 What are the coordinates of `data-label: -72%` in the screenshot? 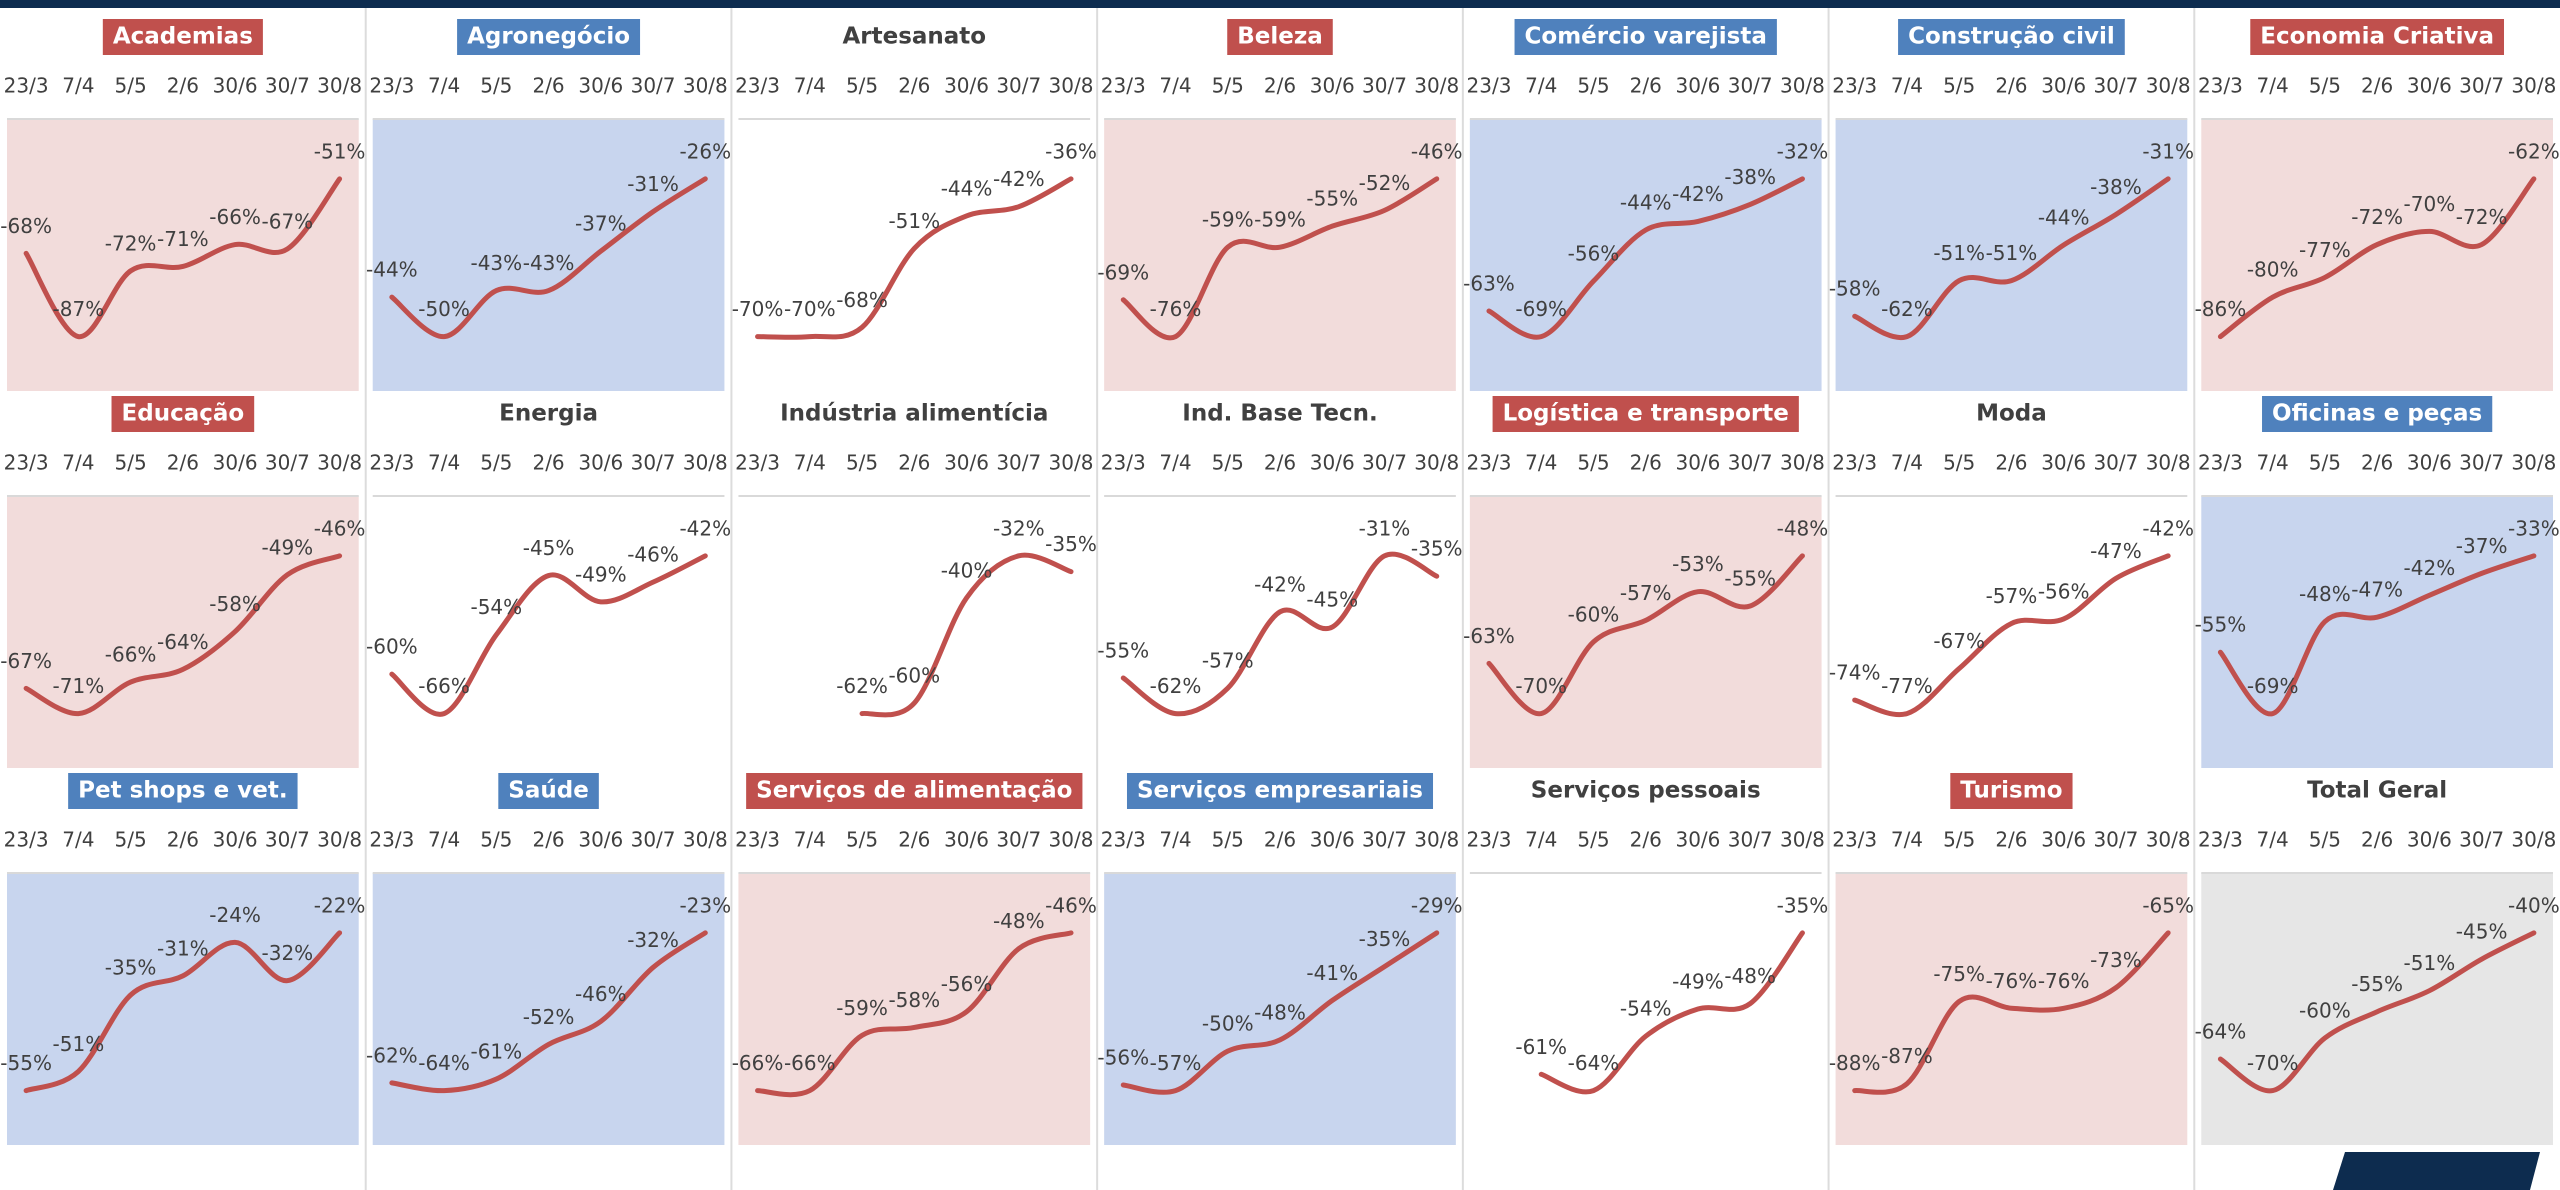 It's located at (131, 243).